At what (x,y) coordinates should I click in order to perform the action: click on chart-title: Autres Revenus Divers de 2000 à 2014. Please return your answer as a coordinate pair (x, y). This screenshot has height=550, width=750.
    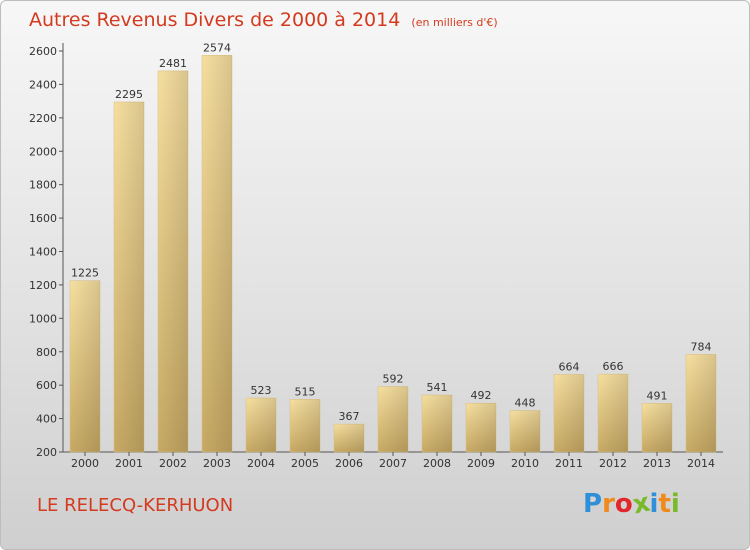
    Looking at the image, I should click on (215, 20).